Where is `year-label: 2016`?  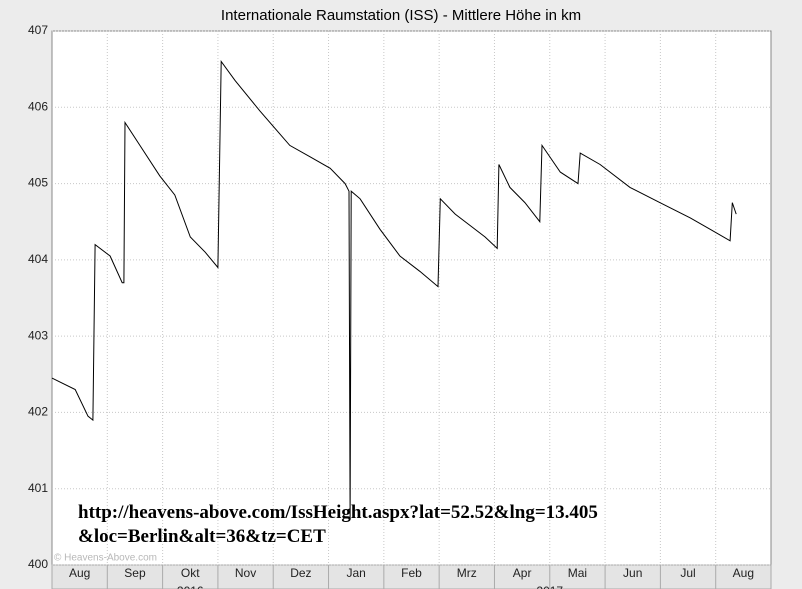 year-label: 2016 is located at coordinates (190, 586).